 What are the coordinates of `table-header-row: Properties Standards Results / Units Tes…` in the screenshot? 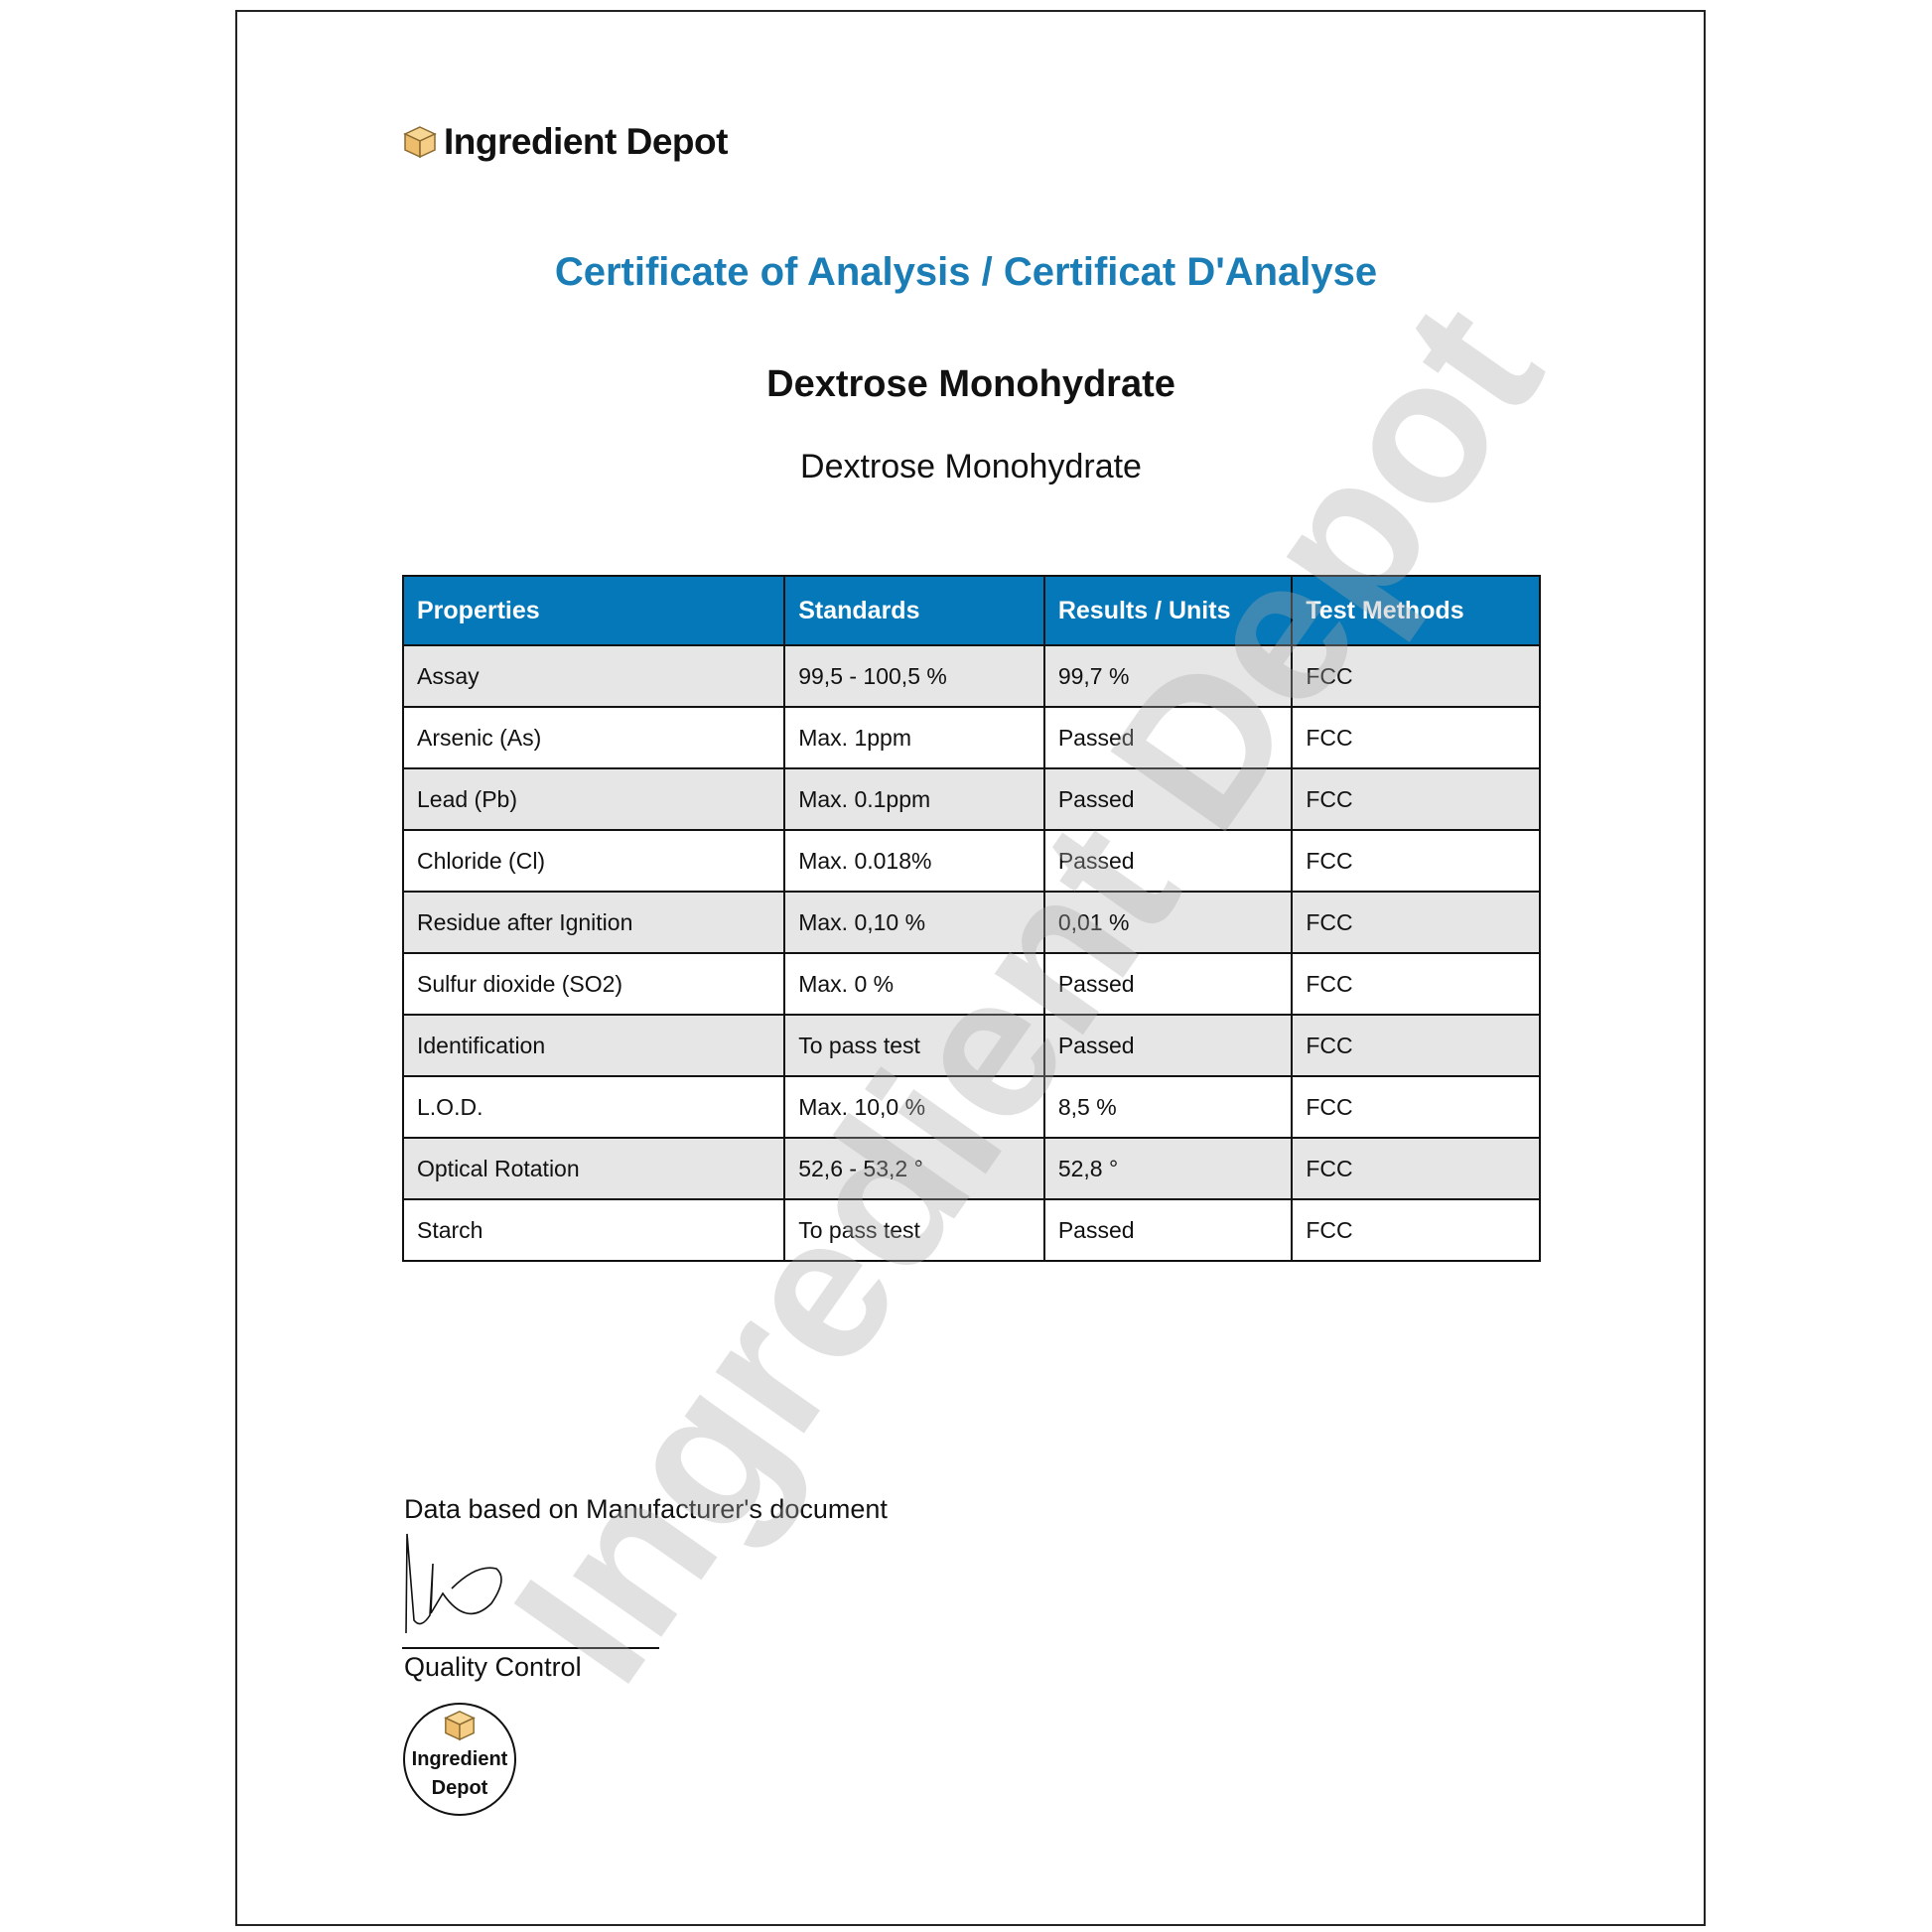 It's located at (971, 610).